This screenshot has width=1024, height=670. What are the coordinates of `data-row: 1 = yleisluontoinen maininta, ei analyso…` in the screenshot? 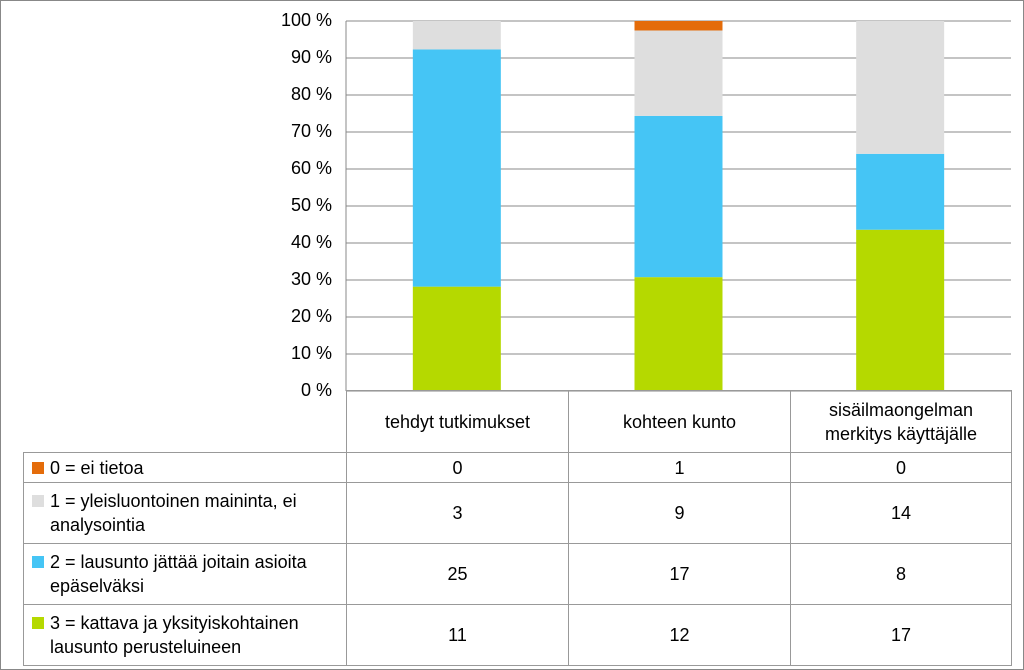 It's located at (517, 513).